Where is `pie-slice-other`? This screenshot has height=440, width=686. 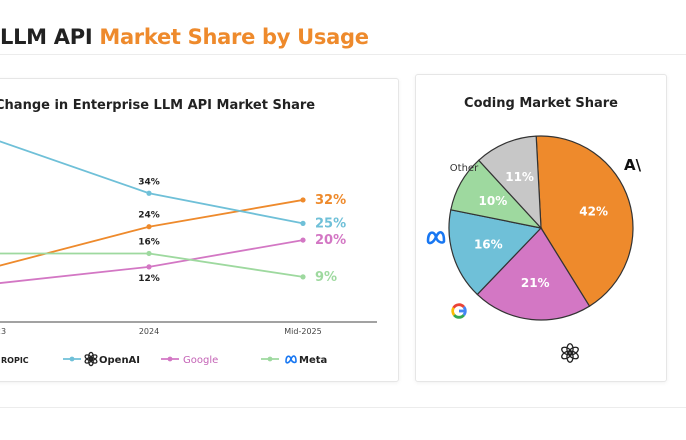 pie-slice-other is located at coordinates (509, 182).